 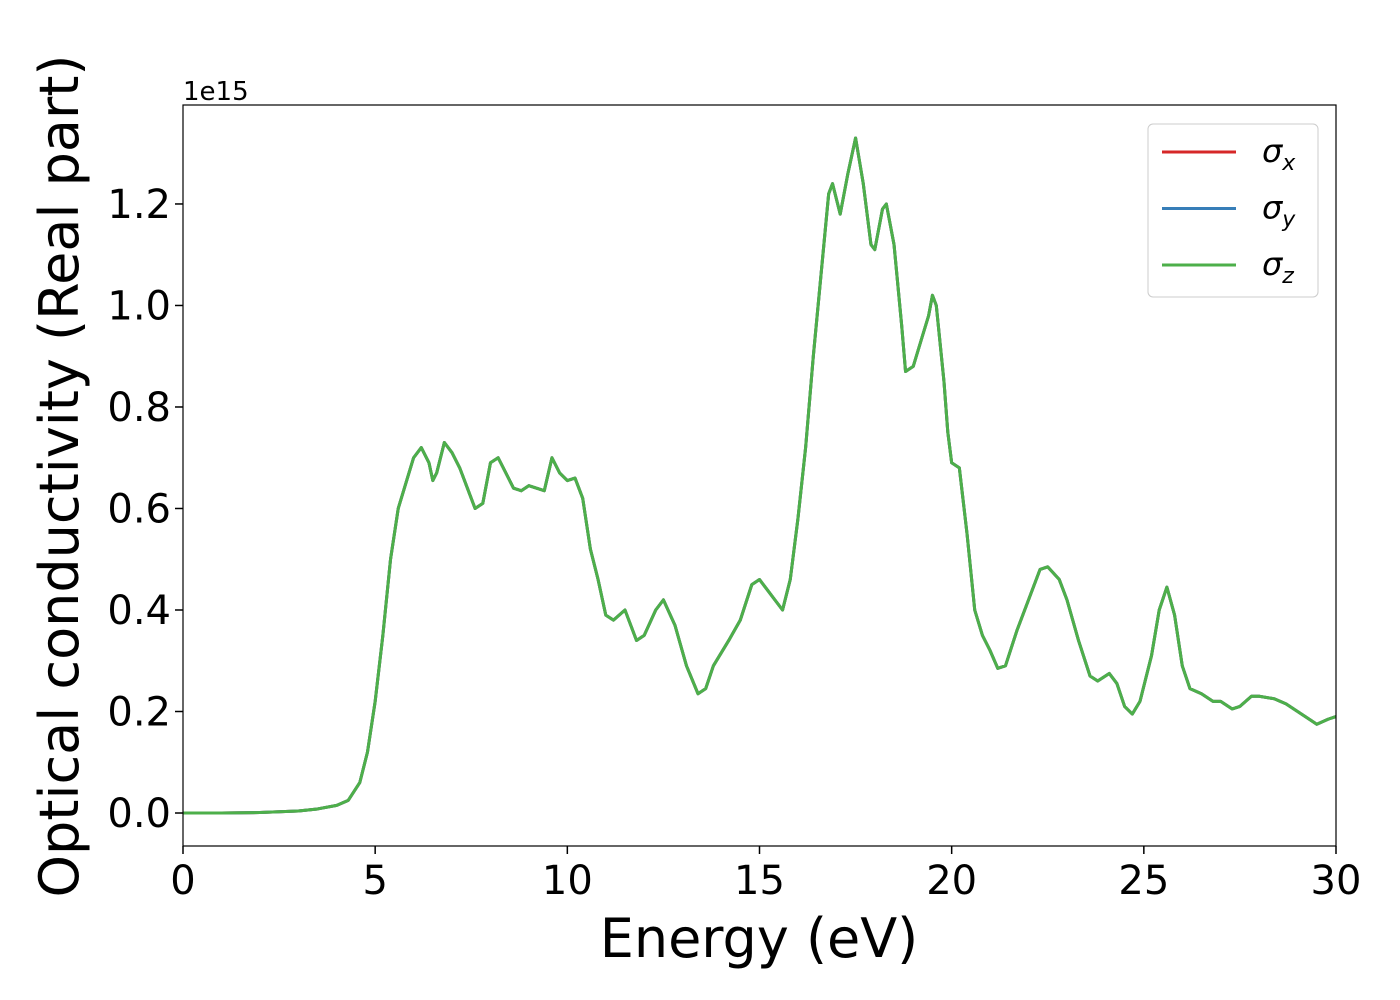 I want to click on y-offset-label: 1e15, so click(x=216, y=92).